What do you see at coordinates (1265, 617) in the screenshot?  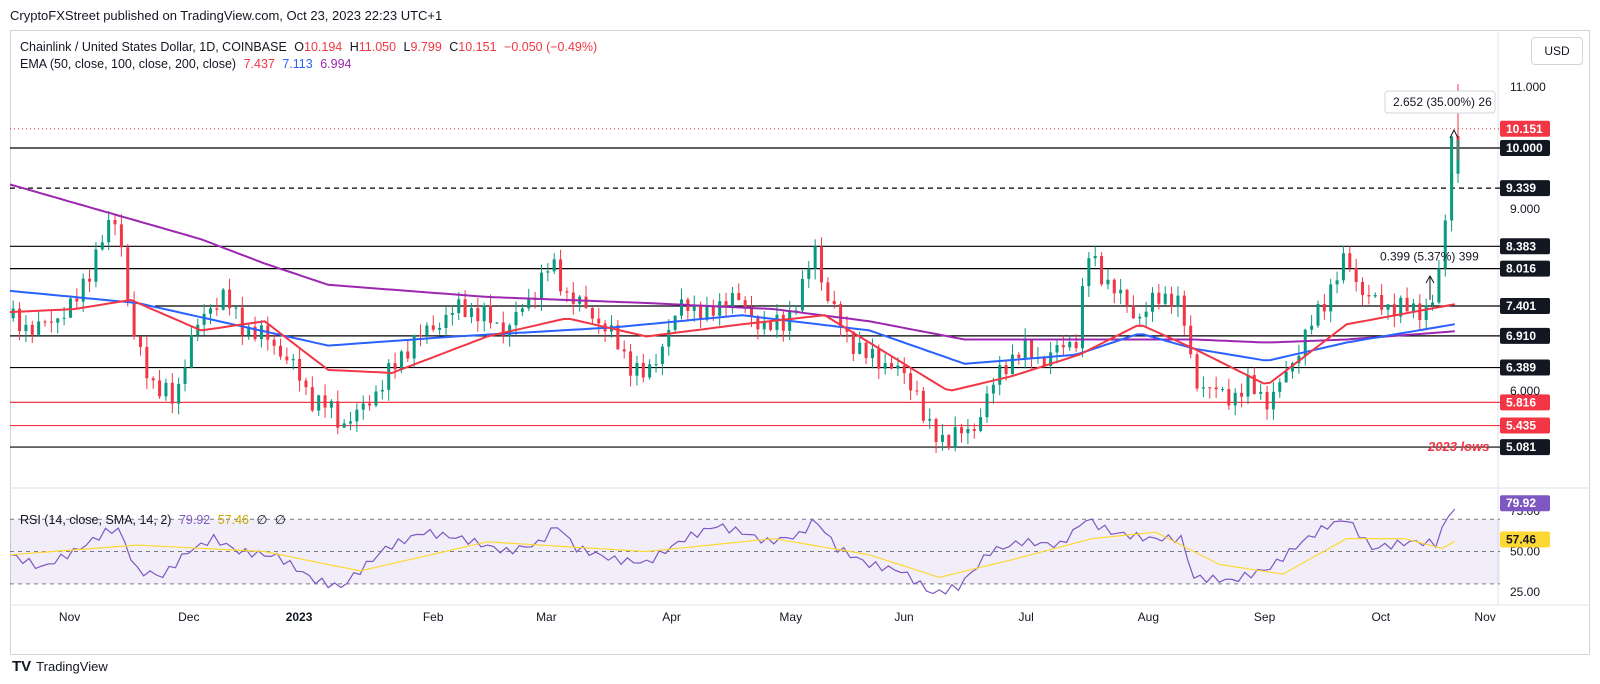 I see `x-tick-10: Sep` at bounding box center [1265, 617].